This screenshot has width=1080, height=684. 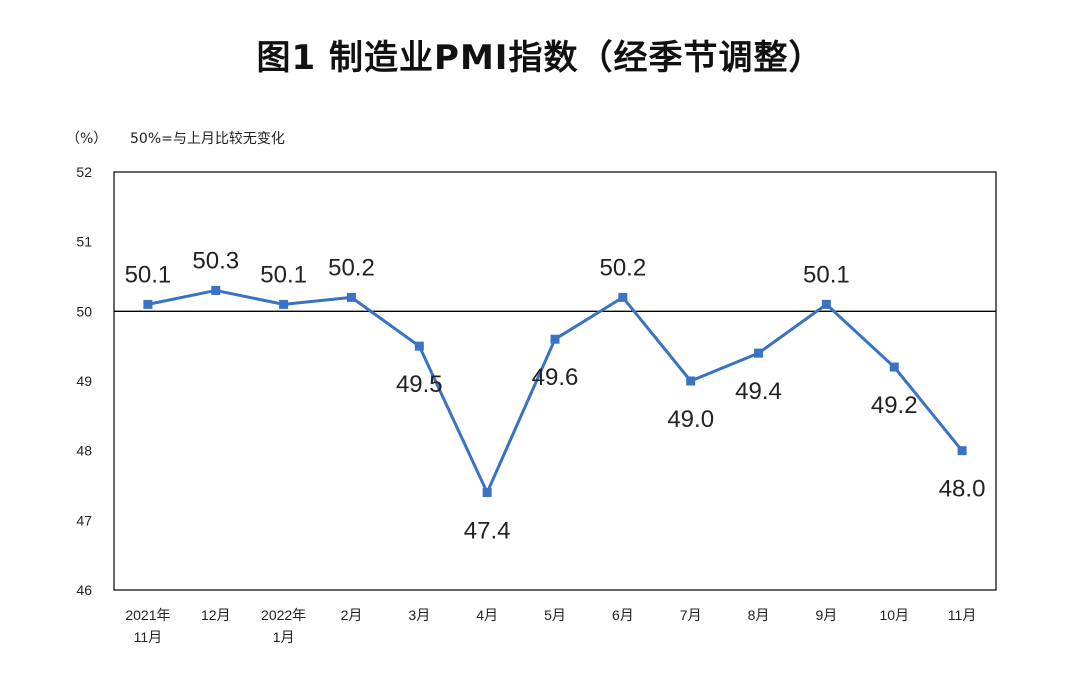 What do you see at coordinates (283, 615) in the screenshot?
I see `x-tick-label: 2022年` at bounding box center [283, 615].